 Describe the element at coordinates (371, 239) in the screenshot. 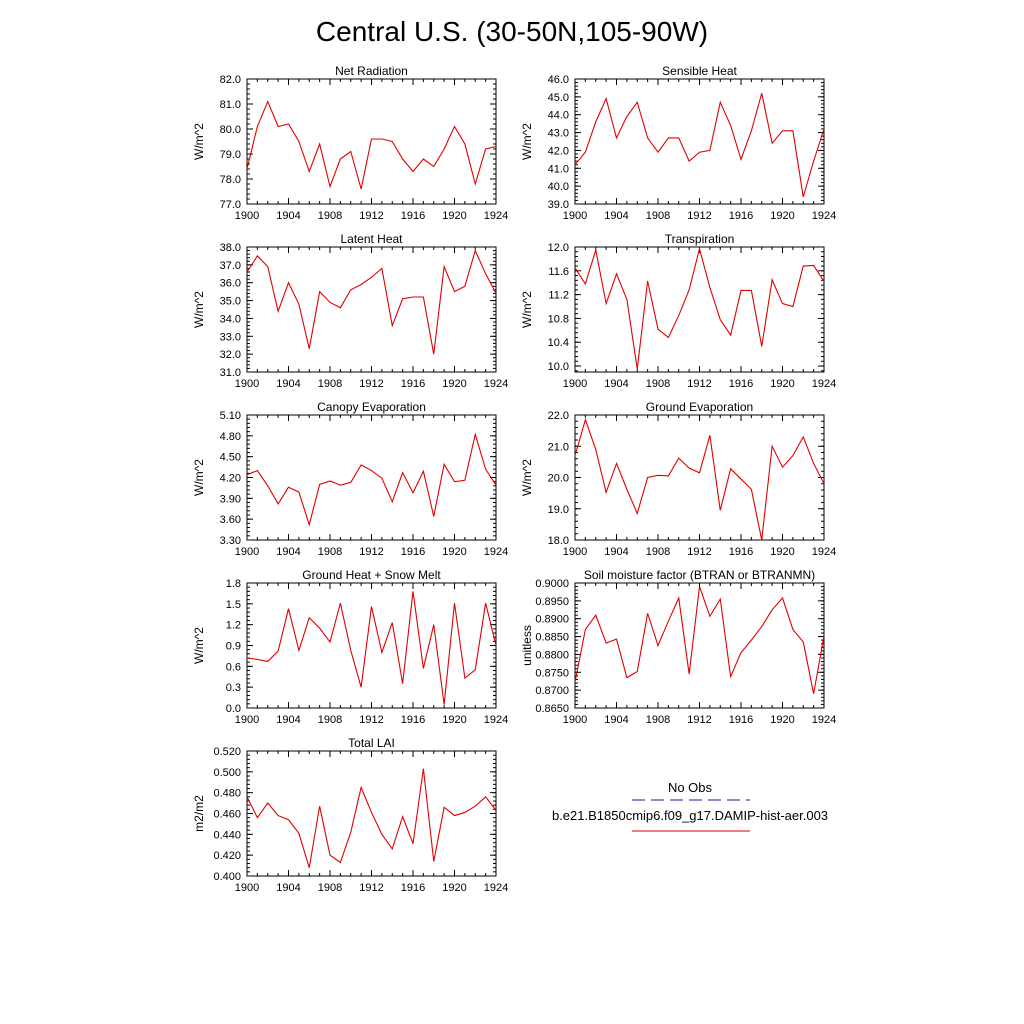

I see `panel-title: Latent Heat` at that location.